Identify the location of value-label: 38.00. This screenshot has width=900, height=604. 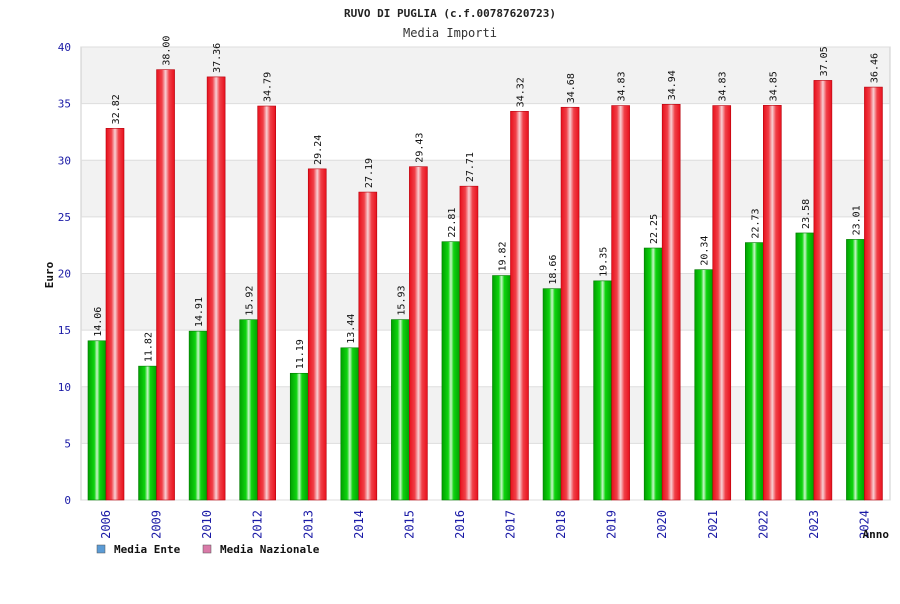
(167, 51).